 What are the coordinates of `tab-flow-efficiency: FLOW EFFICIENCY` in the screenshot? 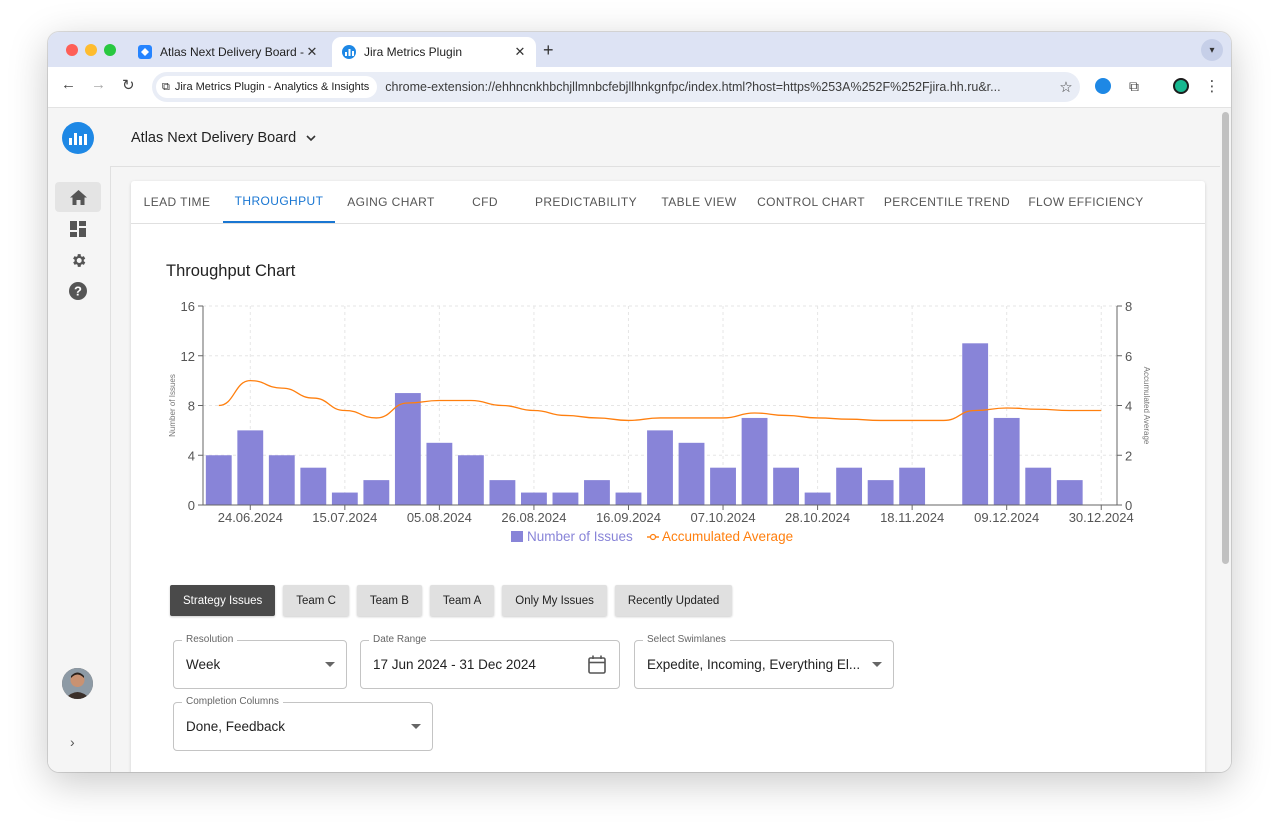 It's located at (1086, 202).